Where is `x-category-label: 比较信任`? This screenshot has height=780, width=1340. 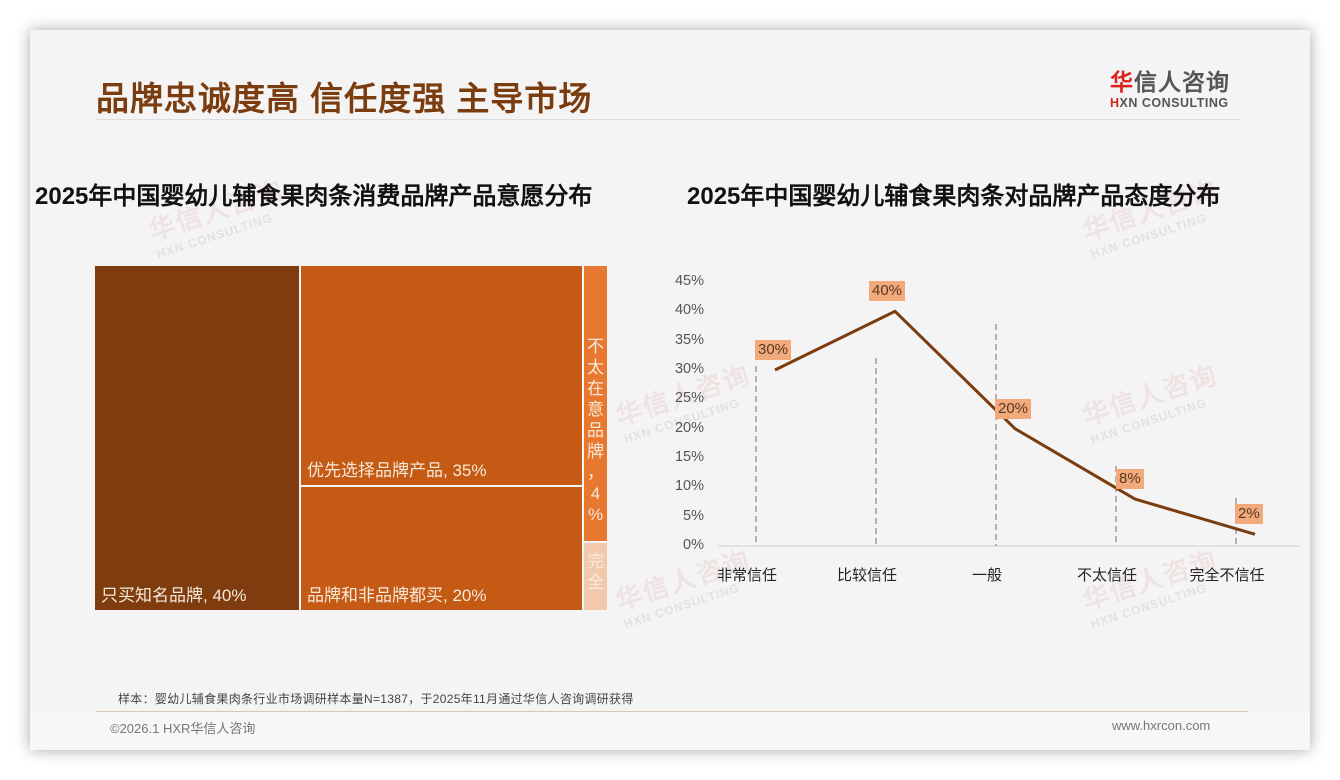
x-category-label: 比较信任 is located at coordinates (866, 575).